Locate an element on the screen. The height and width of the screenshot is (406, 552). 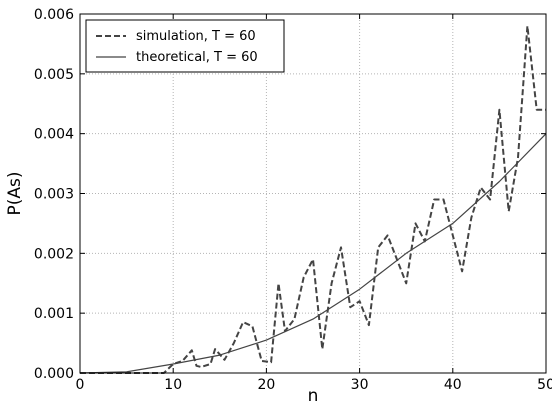
y-tick-label: 0.000 is located at coordinates (54, 374).